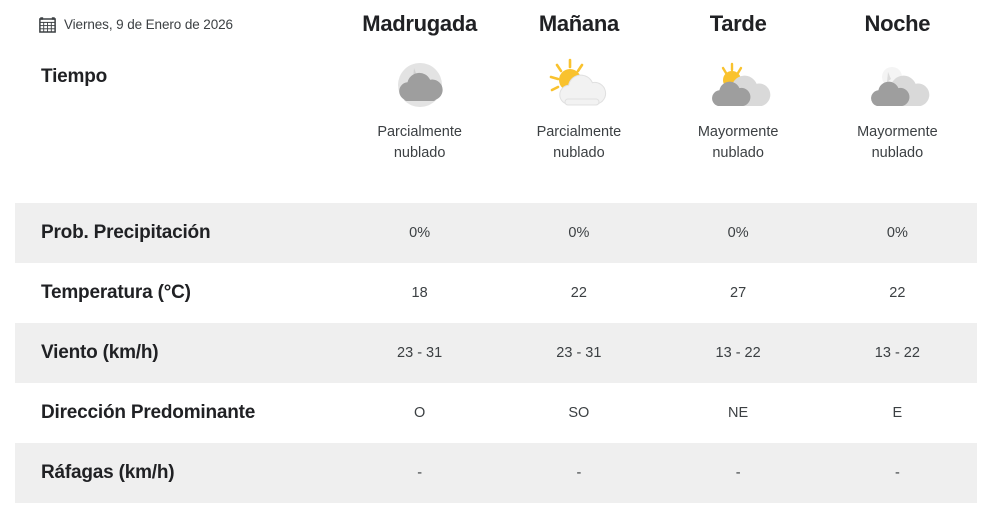 This screenshot has width=992, height=524. I want to click on weather-text-manana: Parcialmente nublado, so click(579, 142).